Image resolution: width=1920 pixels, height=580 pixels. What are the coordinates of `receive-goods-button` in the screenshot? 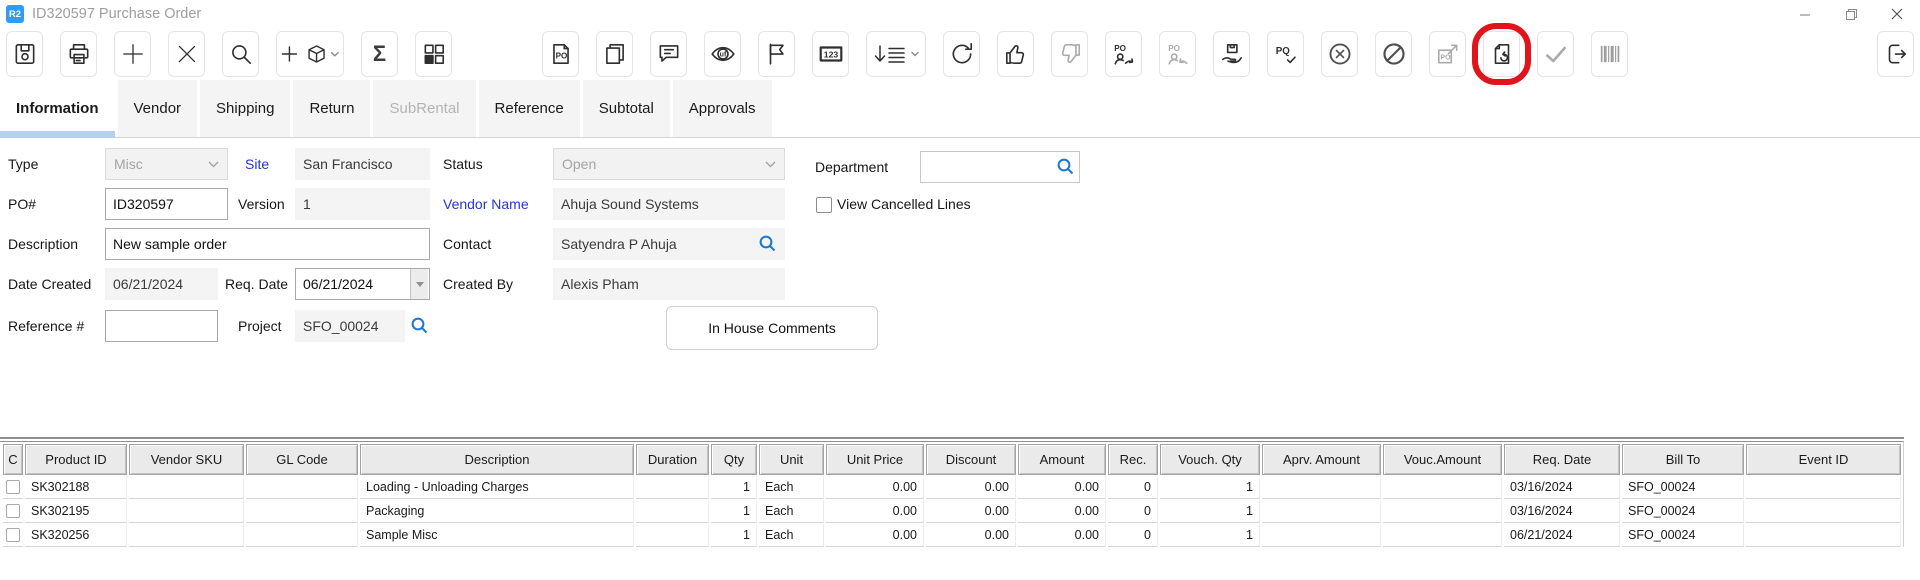 It's located at (1231, 54).